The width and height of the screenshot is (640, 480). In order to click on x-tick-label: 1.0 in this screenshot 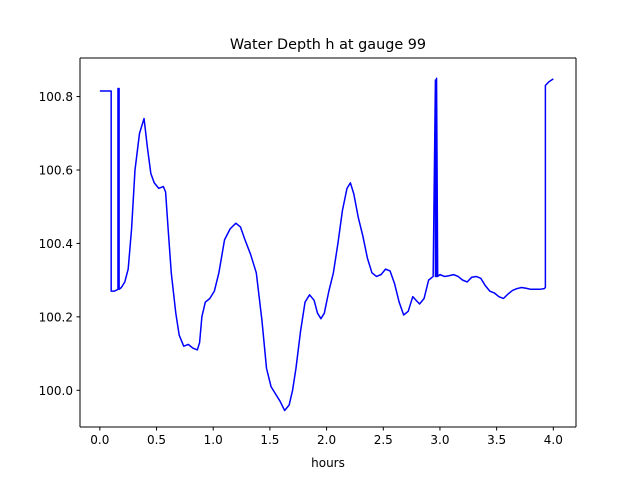, I will do `click(213, 440)`.